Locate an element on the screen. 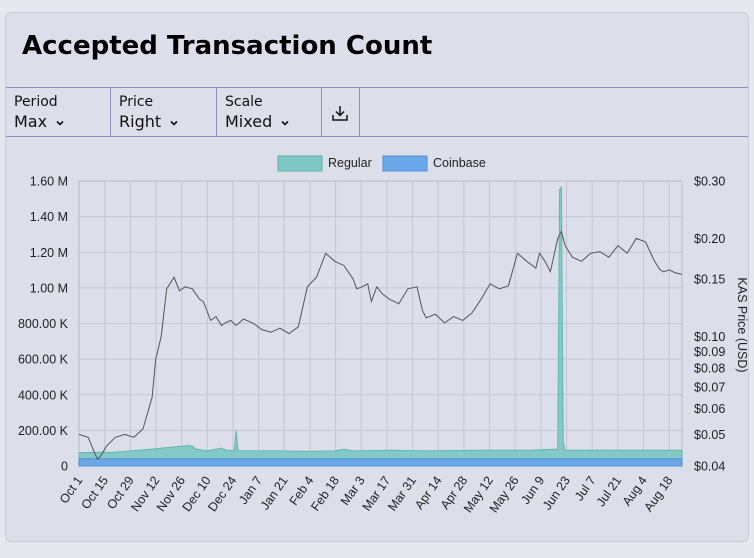  scale-value: Mixed is located at coordinates (249, 121).